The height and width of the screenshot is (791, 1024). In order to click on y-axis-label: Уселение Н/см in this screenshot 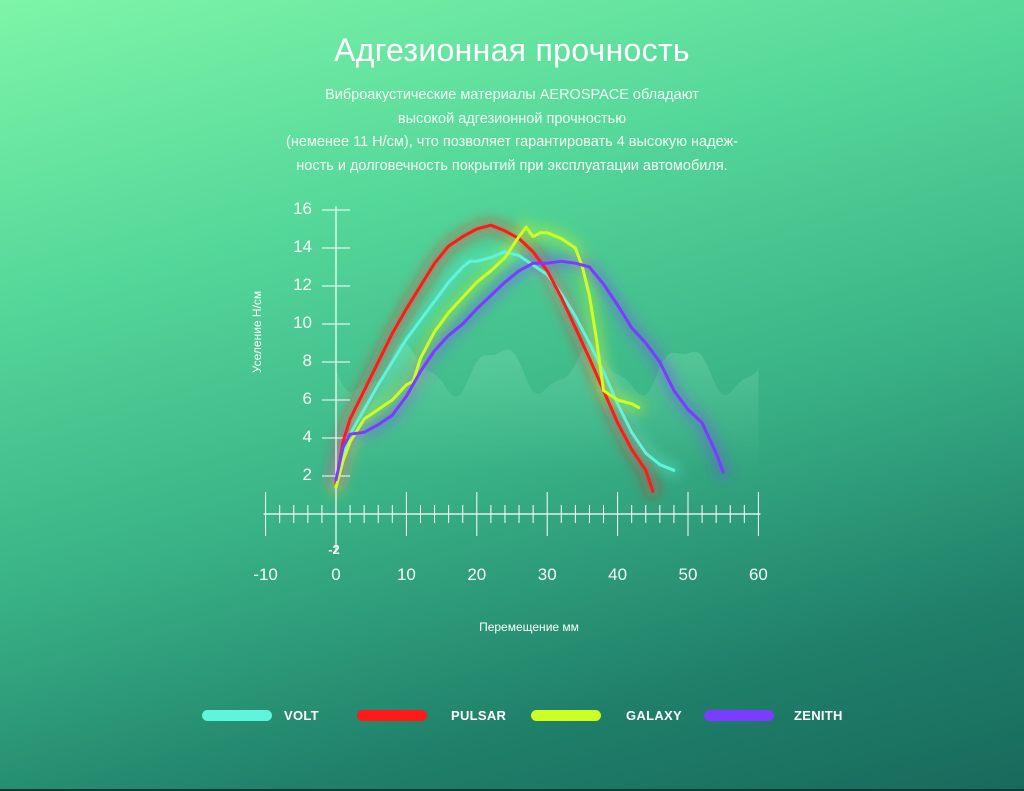, I will do `click(257, 332)`.